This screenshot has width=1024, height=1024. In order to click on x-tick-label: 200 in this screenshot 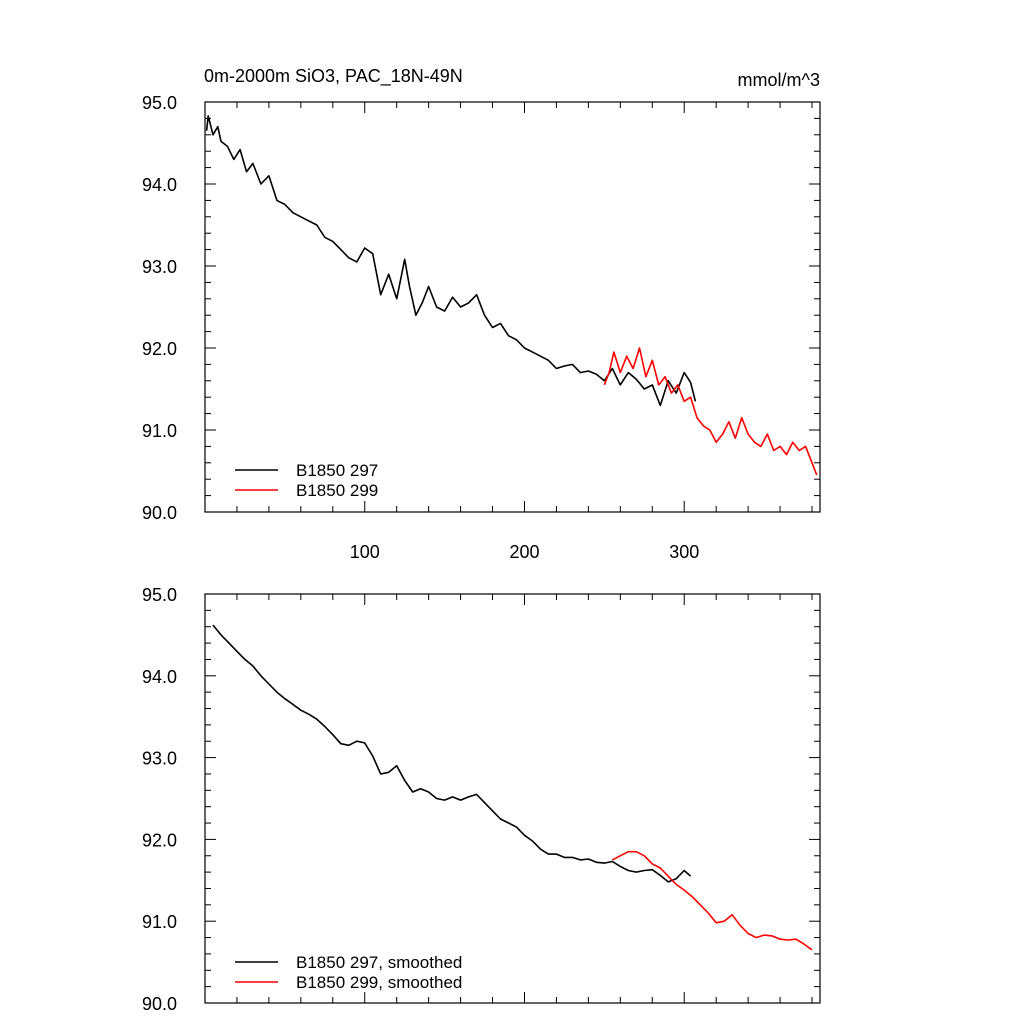, I will do `click(524, 552)`.